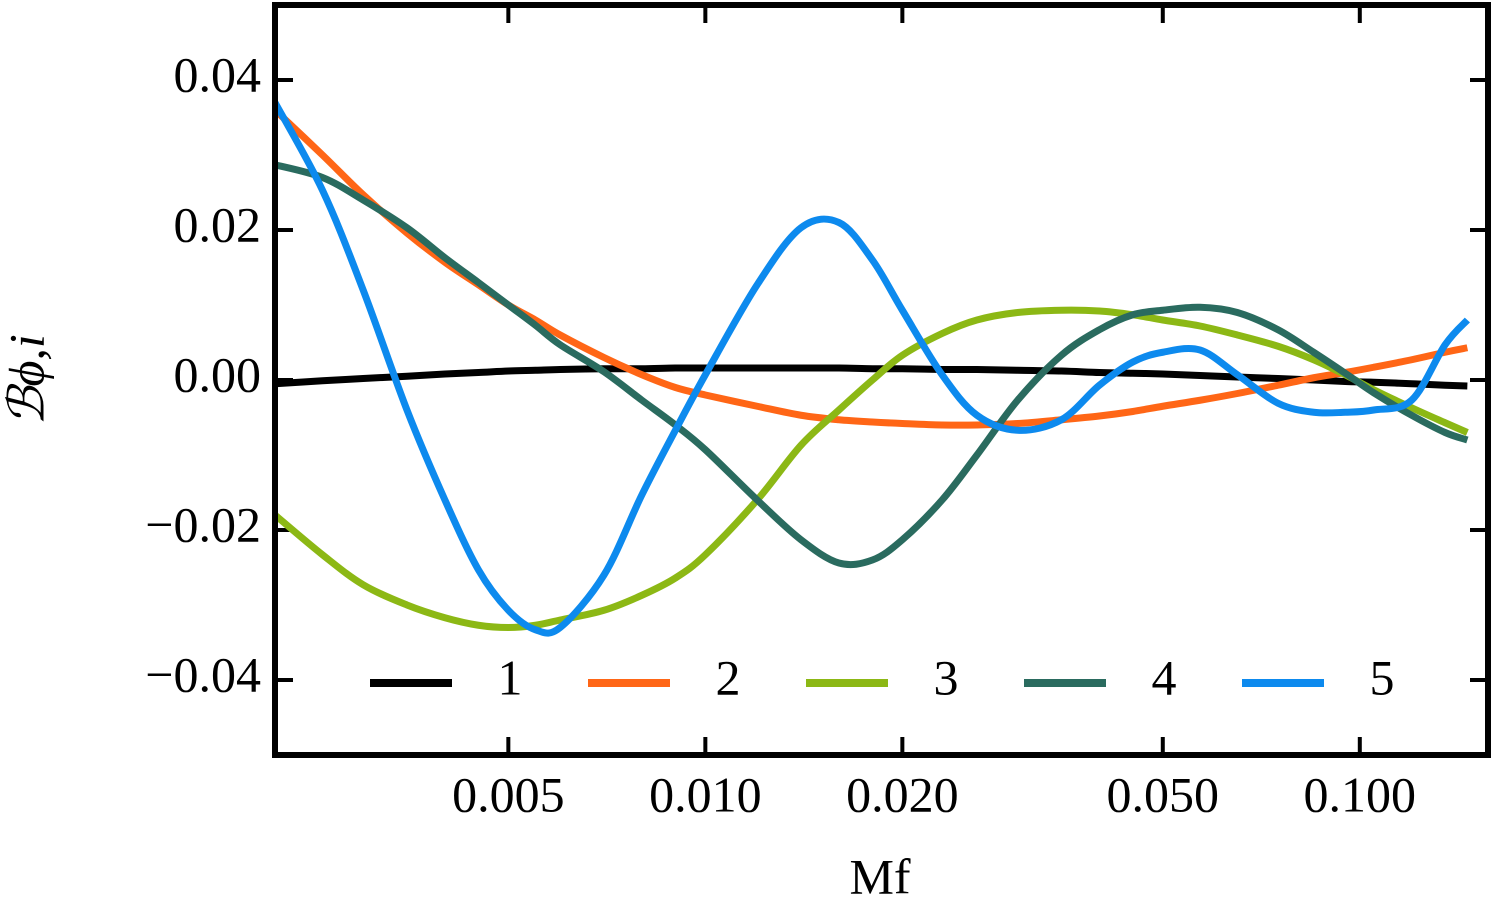 Image resolution: width=1492 pixels, height=909 pixels. What do you see at coordinates (728, 677) in the screenshot?
I see `legend-label: 2` at bounding box center [728, 677].